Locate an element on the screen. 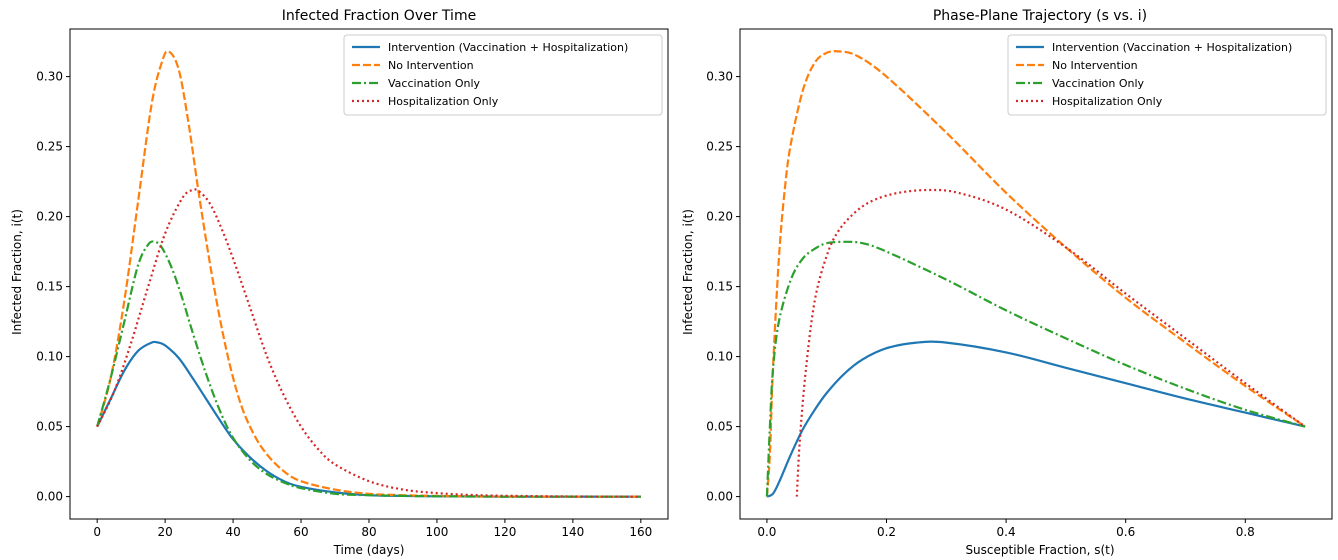 The height and width of the screenshot is (560, 1338). x-axis-label: Time (days) is located at coordinates (369, 550).